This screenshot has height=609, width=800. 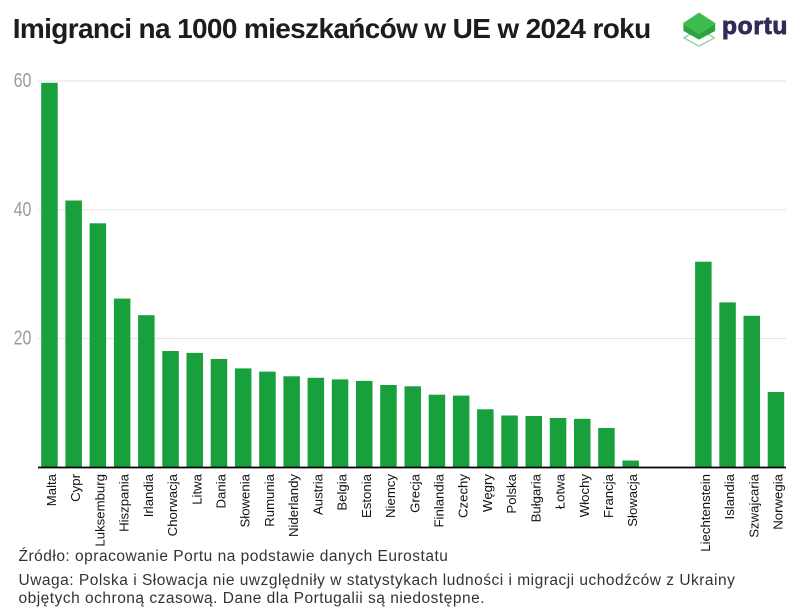 What do you see at coordinates (23, 338) in the screenshot?
I see `svg-text: 20` at bounding box center [23, 338].